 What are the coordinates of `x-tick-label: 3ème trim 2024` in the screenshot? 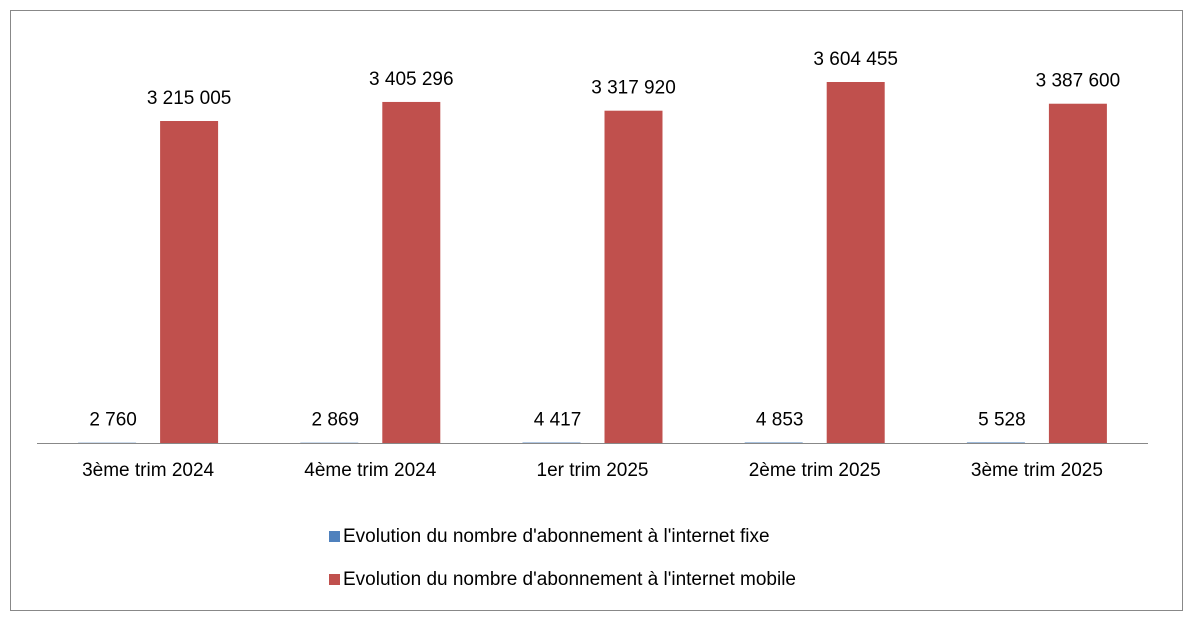 It's located at (148, 470).